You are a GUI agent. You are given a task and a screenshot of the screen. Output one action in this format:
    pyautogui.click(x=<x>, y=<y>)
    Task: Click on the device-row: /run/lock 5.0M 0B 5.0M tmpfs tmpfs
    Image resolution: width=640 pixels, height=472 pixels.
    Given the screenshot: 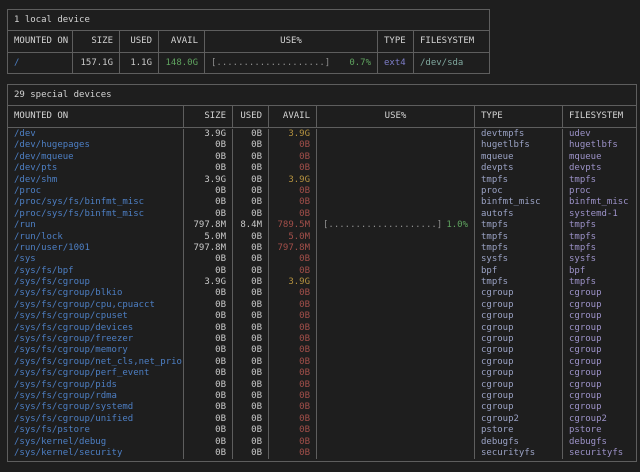 What is the action you would take?
    pyautogui.click(x=322, y=237)
    